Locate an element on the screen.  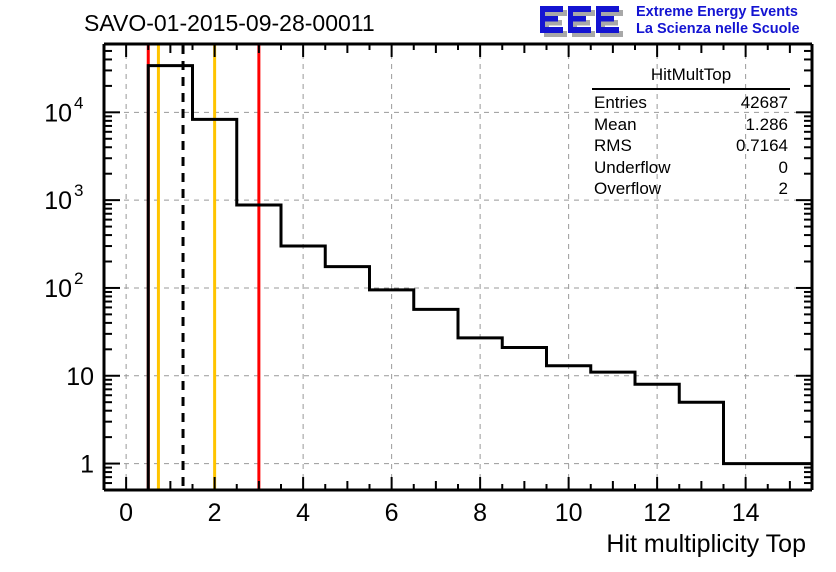
y-tick-label: 10 4 is located at coordinates (63, 110).